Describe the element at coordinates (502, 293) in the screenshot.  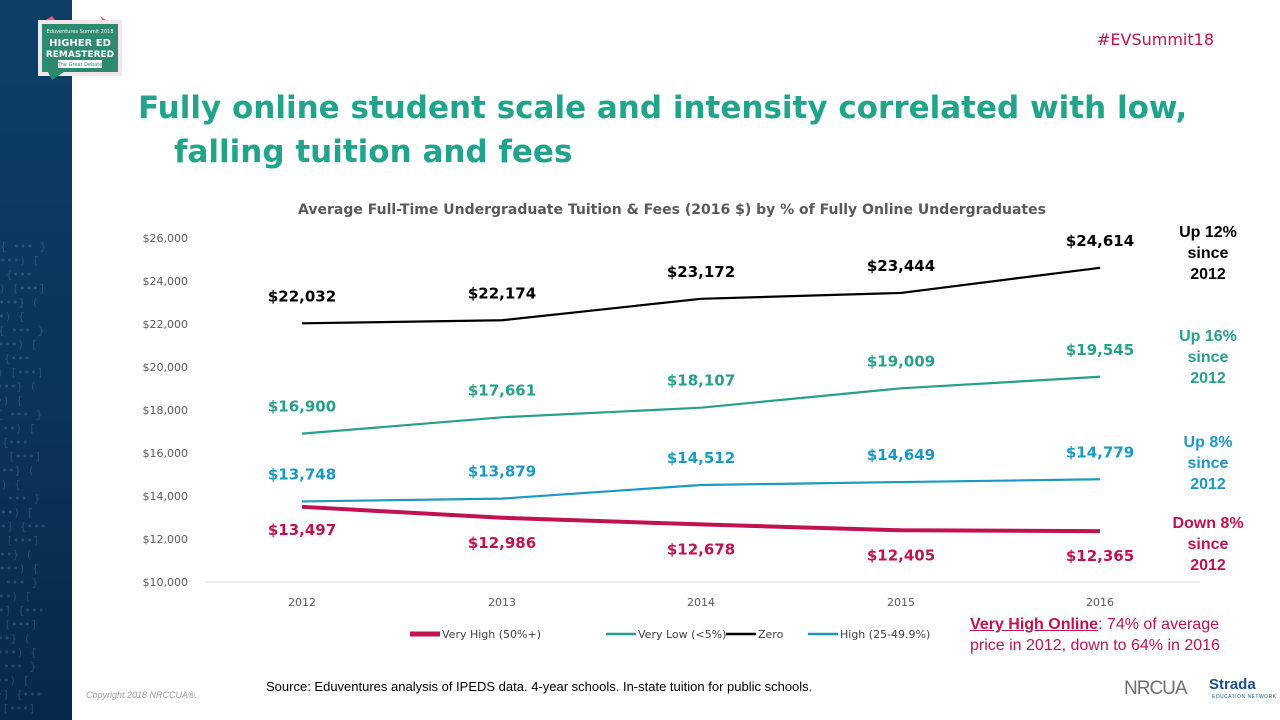
I see `data-label: $22,174` at that location.